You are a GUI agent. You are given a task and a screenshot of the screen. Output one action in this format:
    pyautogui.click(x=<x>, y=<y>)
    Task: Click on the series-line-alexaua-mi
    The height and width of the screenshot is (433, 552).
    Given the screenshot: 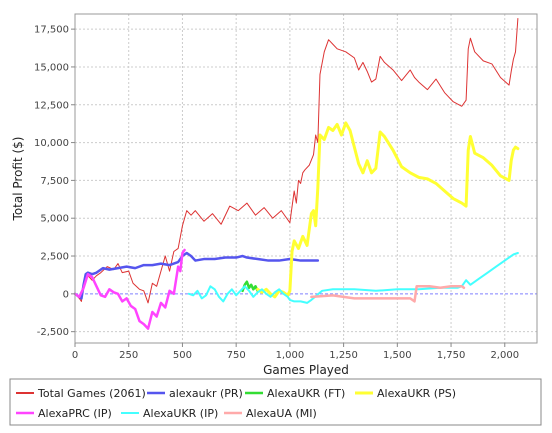 What is the action you would take?
    pyautogui.click(x=388, y=294)
    